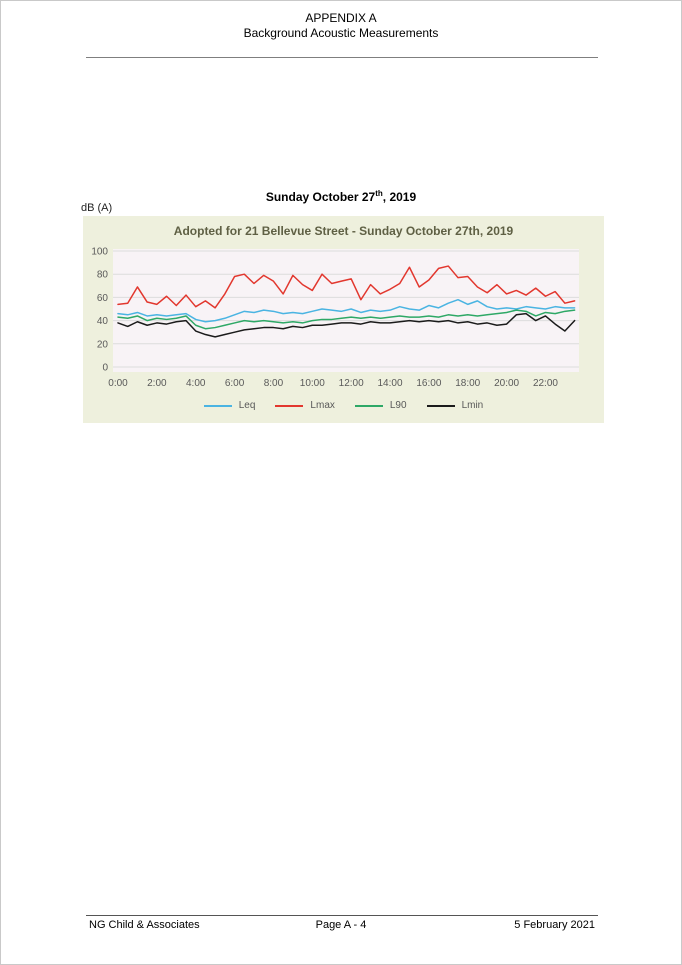 The height and width of the screenshot is (965, 682). I want to click on x-tick-label: 16:00, so click(428, 383).